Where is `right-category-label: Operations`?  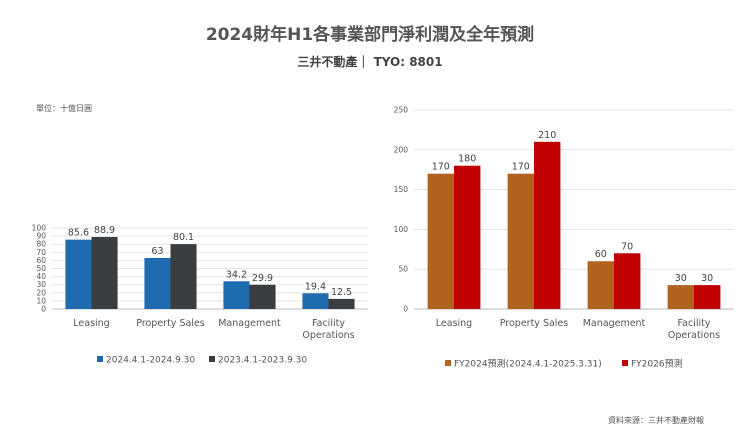
right-category-label: Operations is located at coordinates (694, 335).